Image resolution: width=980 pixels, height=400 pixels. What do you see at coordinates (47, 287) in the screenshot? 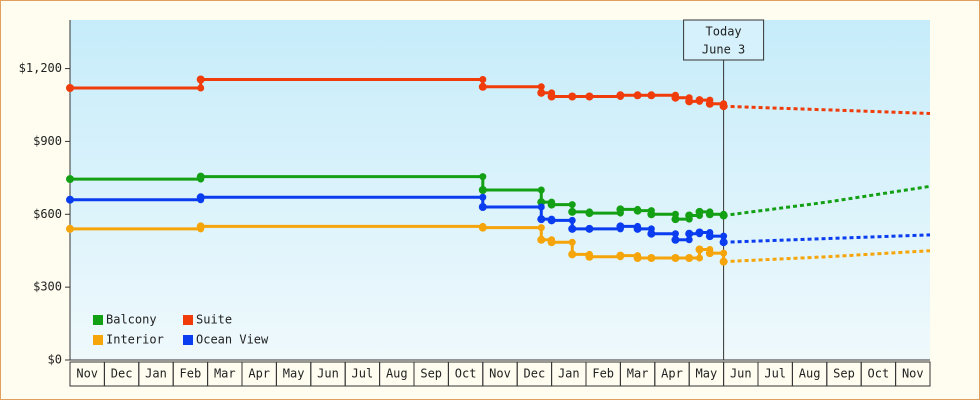
I see `y-tick-label: $300` at bounding box center [47, 287].